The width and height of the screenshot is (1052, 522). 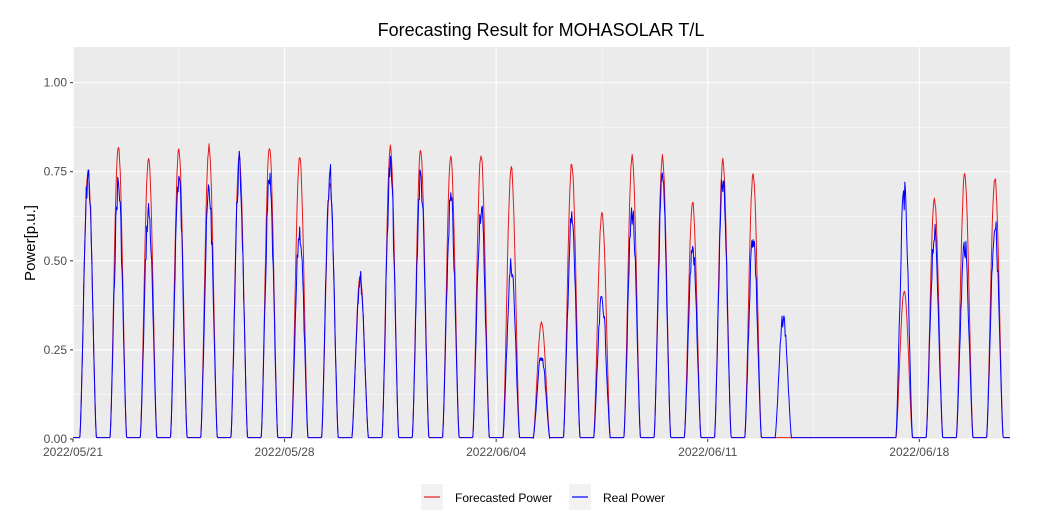 I want to click on y-tick-label: 0.25, so click(x=56, y=350).